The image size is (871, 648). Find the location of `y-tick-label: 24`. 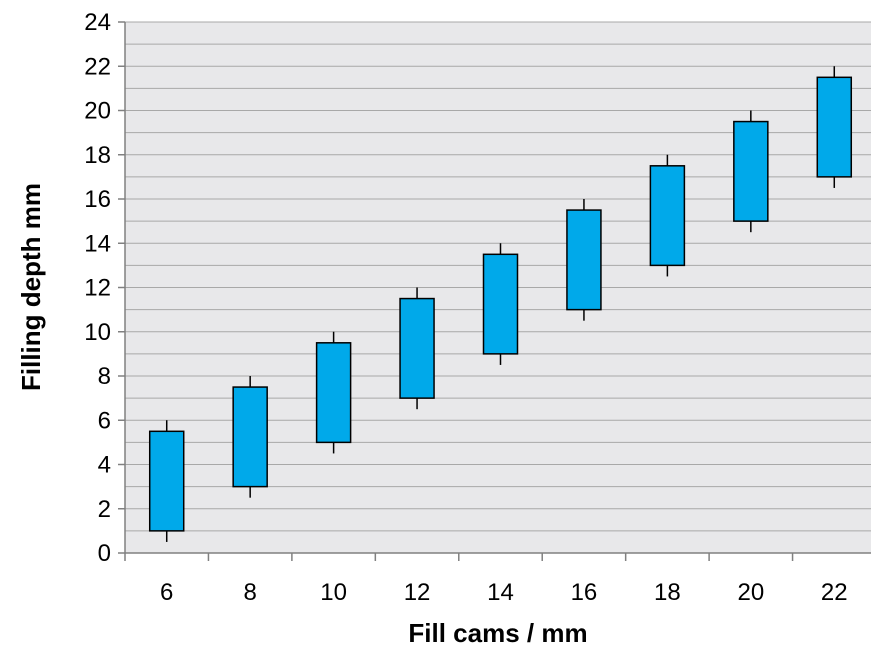

y-tick-label: 24 is located at coordinates (97, 22).